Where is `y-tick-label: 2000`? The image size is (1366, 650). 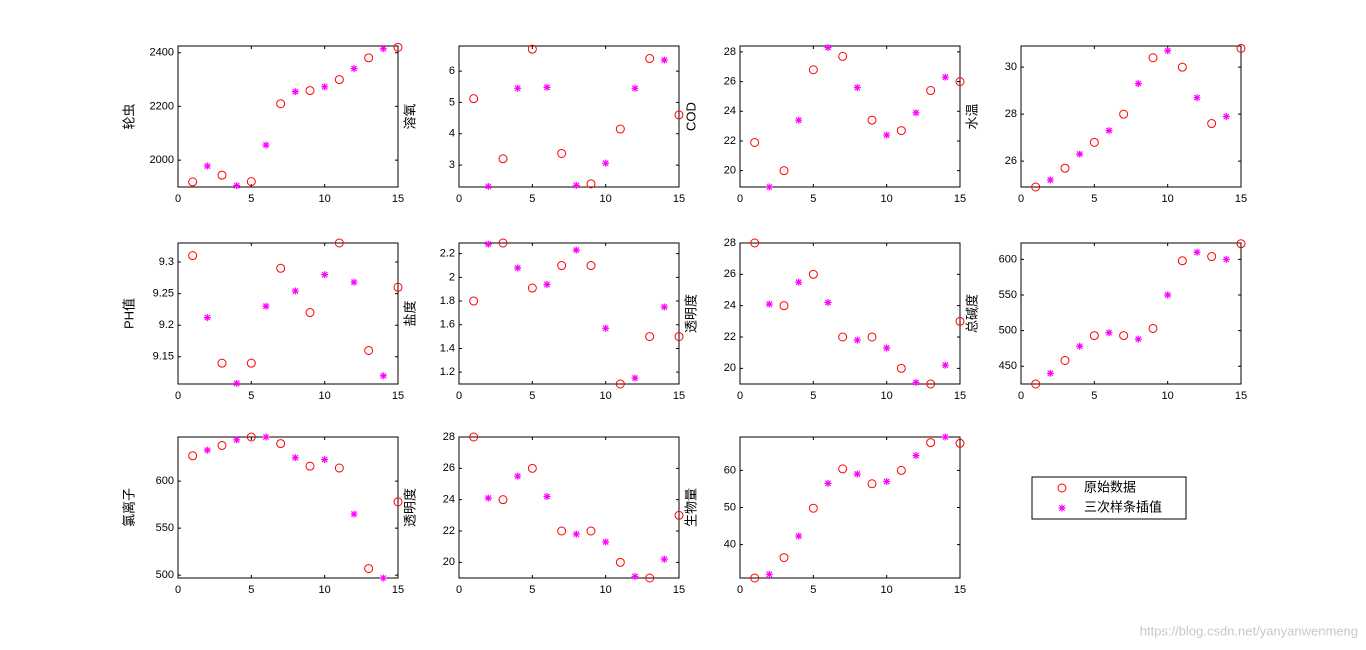
y-tick-label: 2000 is located at coordinates (162, 160).